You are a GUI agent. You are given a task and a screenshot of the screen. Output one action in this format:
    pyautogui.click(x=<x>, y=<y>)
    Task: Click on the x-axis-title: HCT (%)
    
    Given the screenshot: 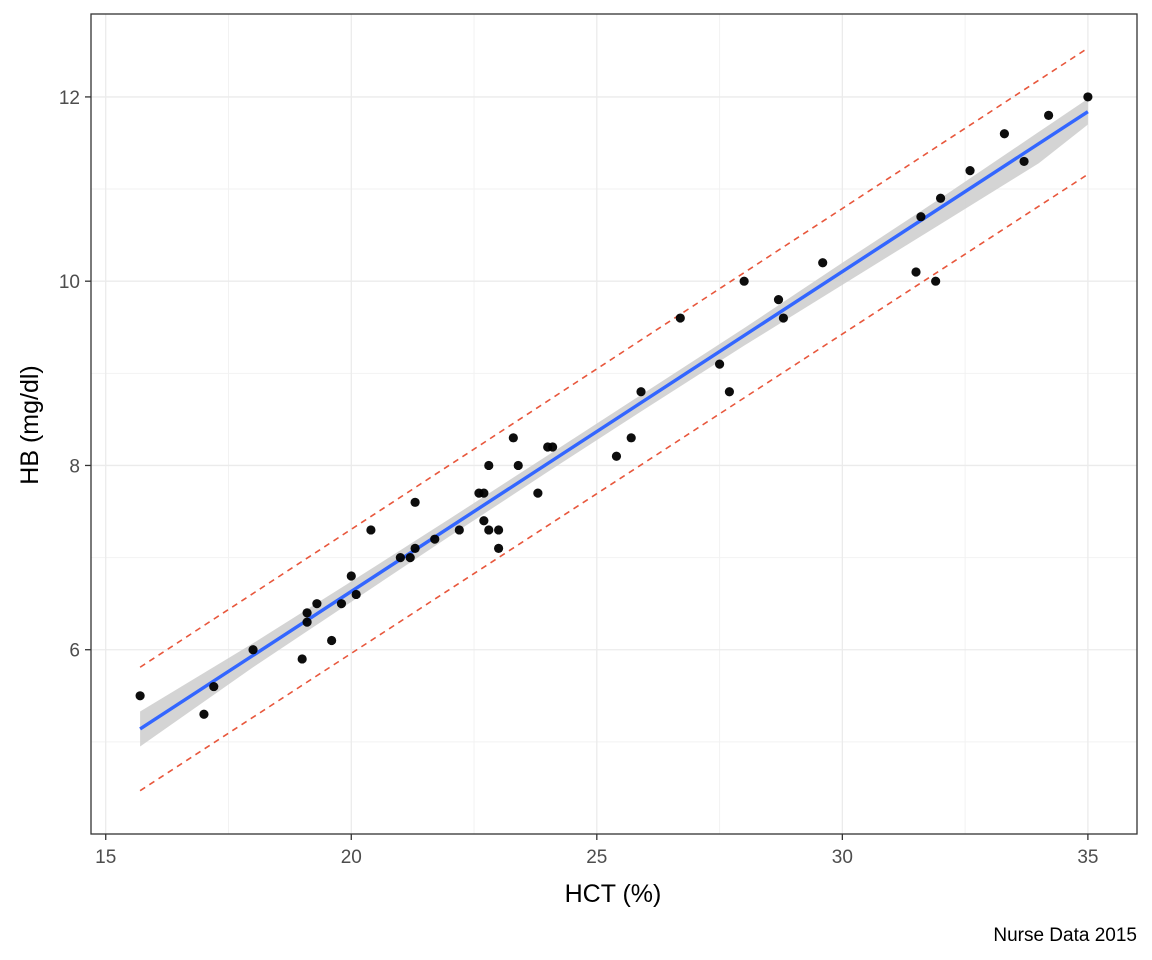 What is the action you would take?
    pyautogui.click(x=613, y=894)
    